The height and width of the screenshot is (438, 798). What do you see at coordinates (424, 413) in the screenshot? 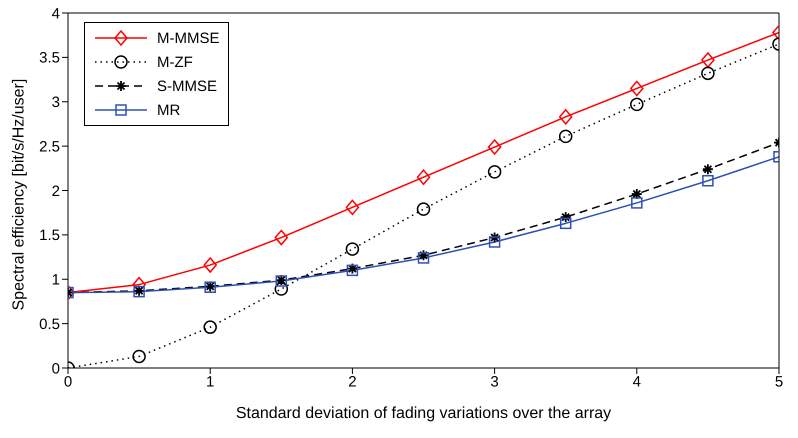
I see `x-axis-title: Standard deviation of fading variations over the array` at bounding box center [424, 413].